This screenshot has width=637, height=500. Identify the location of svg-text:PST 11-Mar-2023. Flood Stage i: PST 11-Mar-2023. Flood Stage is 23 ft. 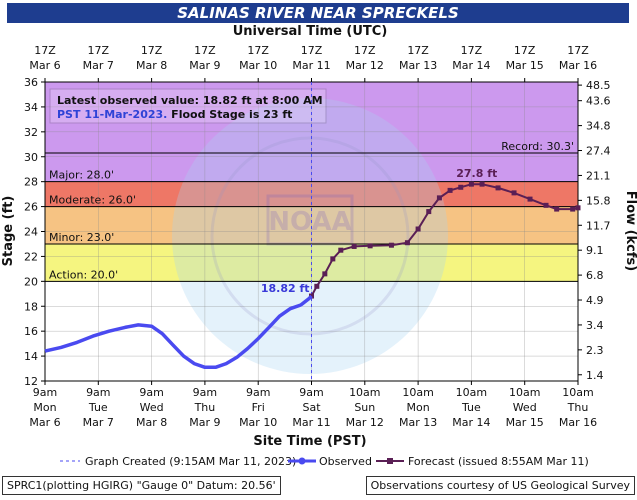
(174, 114).